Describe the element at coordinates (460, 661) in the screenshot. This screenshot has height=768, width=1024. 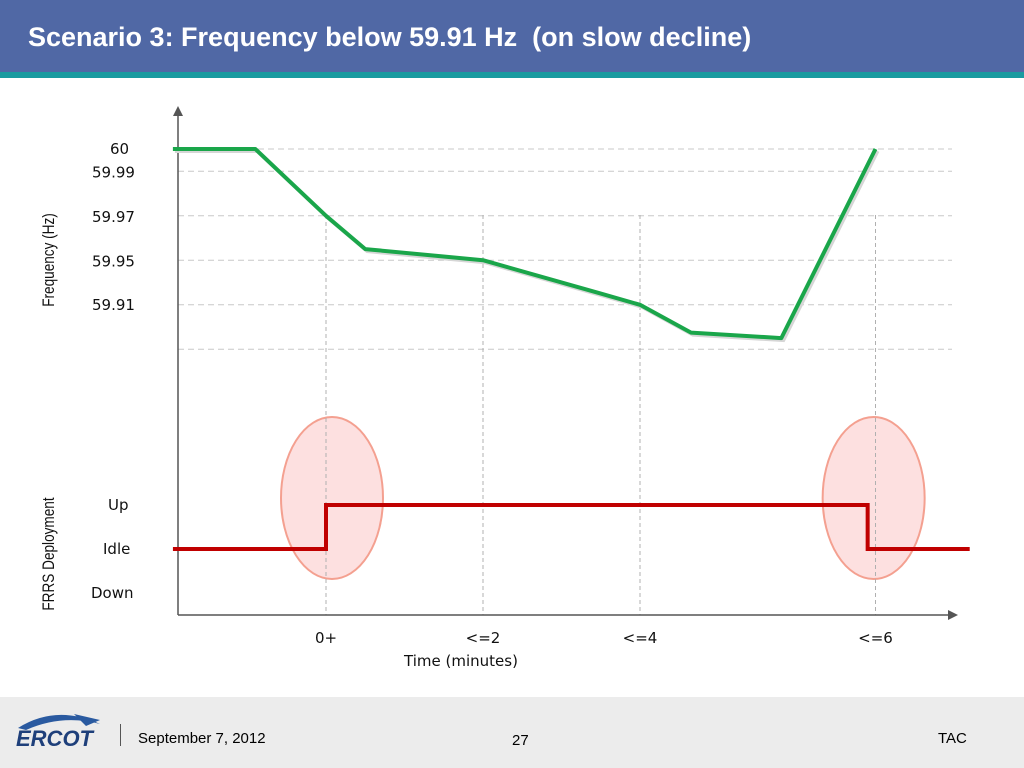
I see `x-axis-label: Time (minutes)` at that location.